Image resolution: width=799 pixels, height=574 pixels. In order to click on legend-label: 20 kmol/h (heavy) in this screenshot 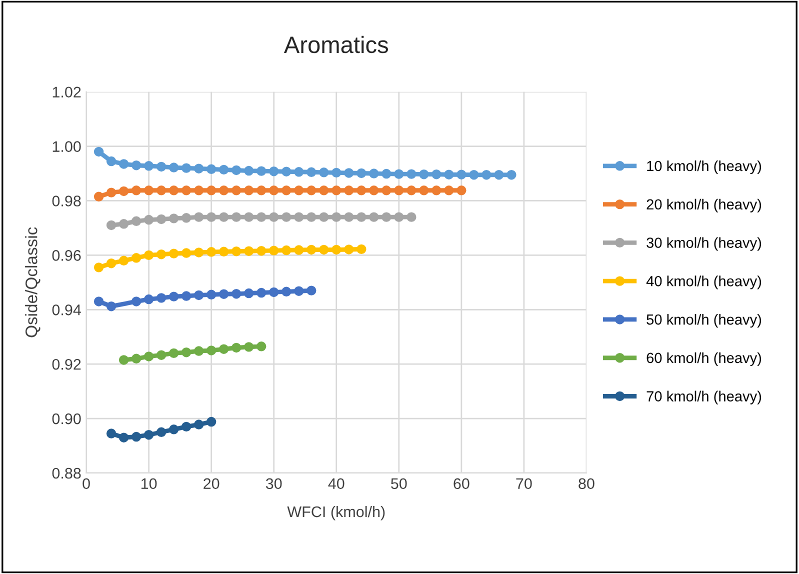, I will do `click(704, 205)`.